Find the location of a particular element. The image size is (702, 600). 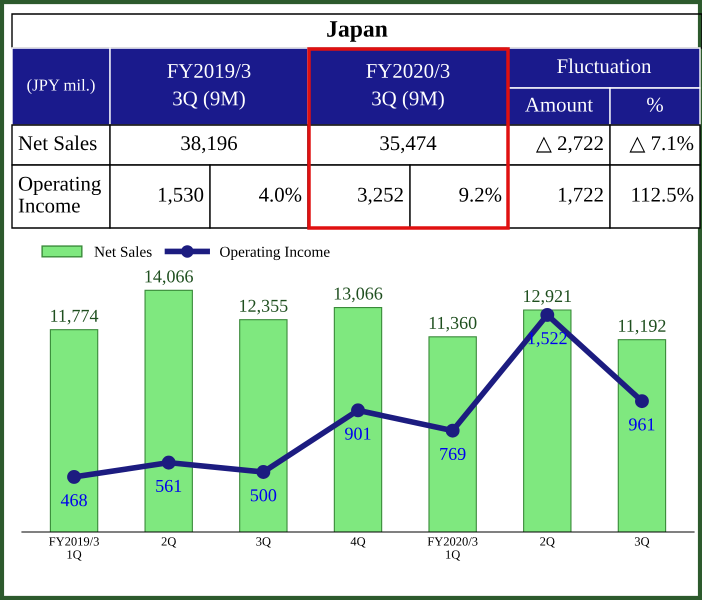

data-label: 769 is located at coordinates (453, 454).